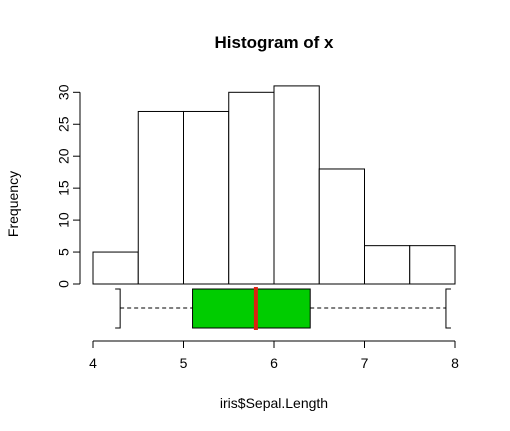 The height and width of the screenshot is (431, 510). What do you see at coordinates (64, 220) in the screenshot?
I see `y-tick-label: 10` at bounding box center [64, 220].